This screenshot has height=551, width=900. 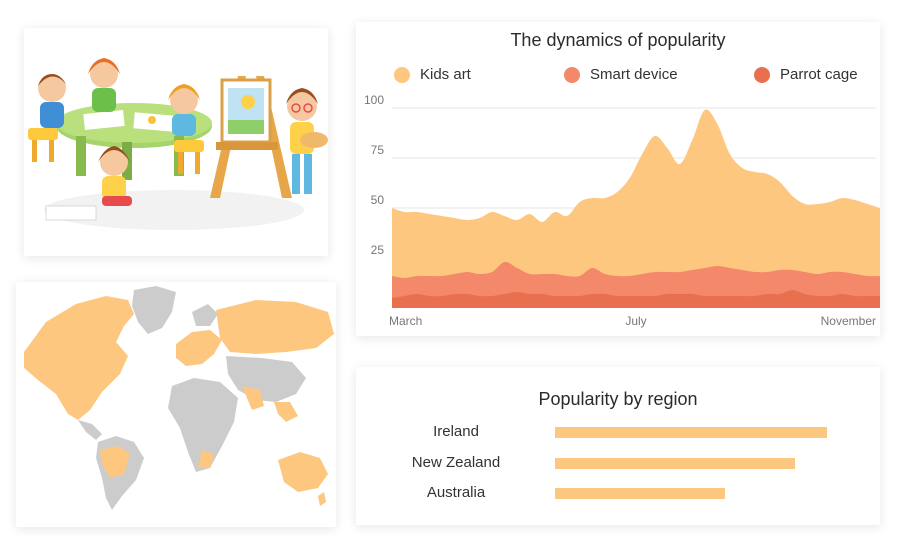 What do you see at coordinates (378, 250) in the screenshot?
I see `y-tick-label-25: 25` at bounding box center [378, 250].